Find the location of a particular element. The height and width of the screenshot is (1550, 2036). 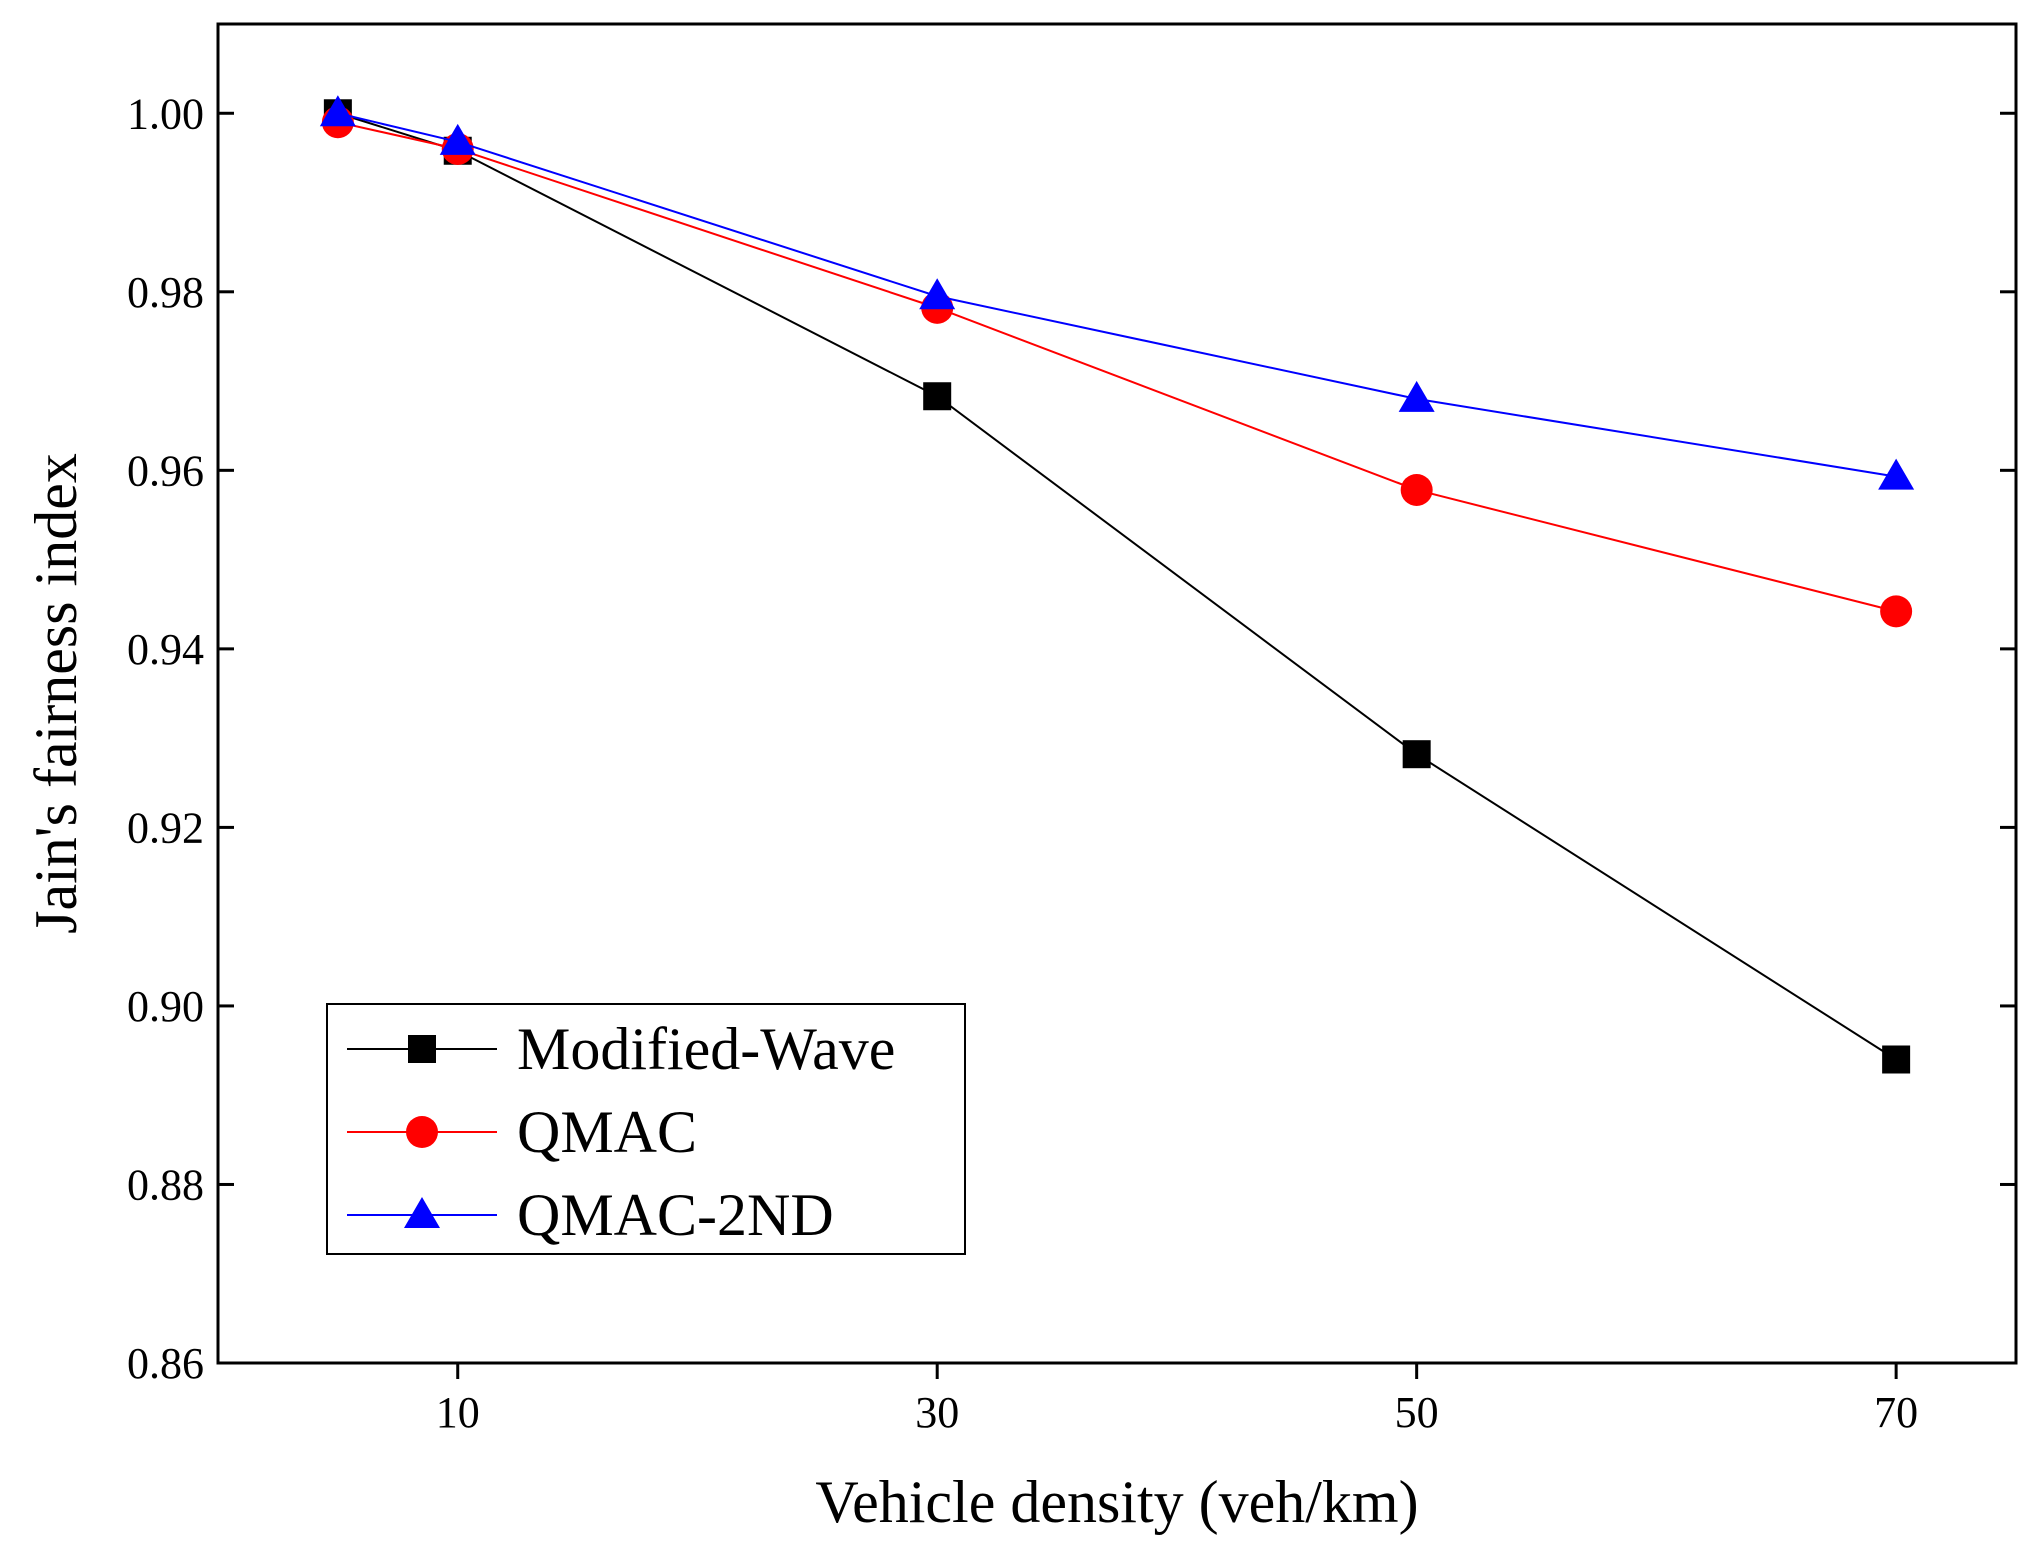

y-tick-label: 1.00 is located at coordinates (165, 113).